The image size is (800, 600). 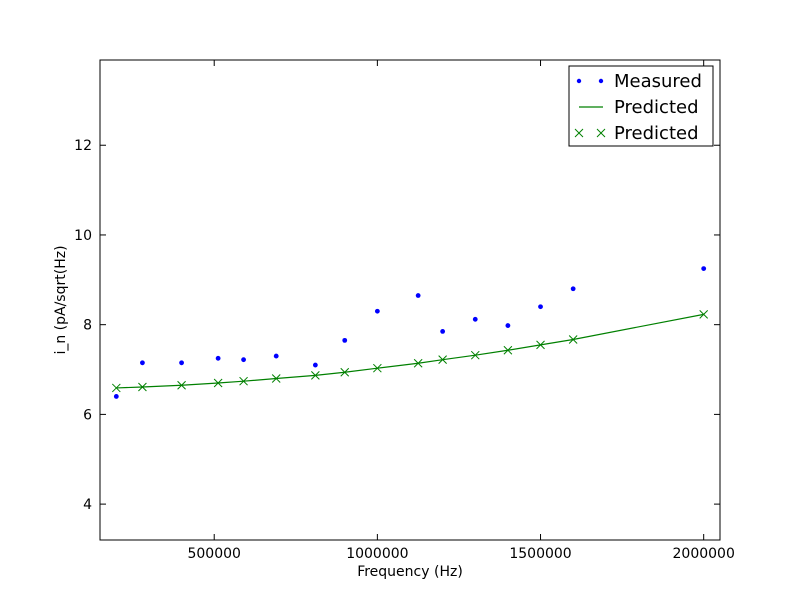 What do you see at coordinates (83, 146) in the screenshot?
I see `y-tick-label: 12` at bounding box center [83, 146].